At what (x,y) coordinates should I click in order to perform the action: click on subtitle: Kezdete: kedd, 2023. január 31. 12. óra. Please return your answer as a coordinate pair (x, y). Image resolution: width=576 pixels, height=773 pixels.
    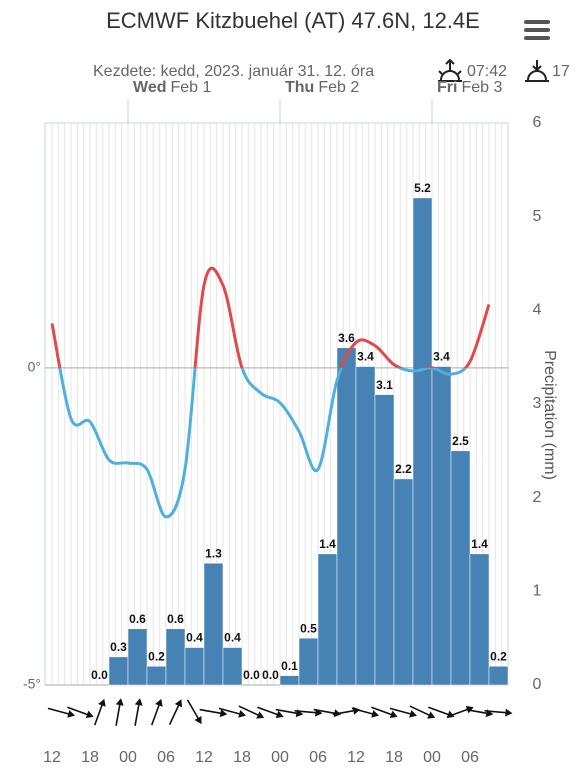
    Looking at the image, I should click on (233, 71).